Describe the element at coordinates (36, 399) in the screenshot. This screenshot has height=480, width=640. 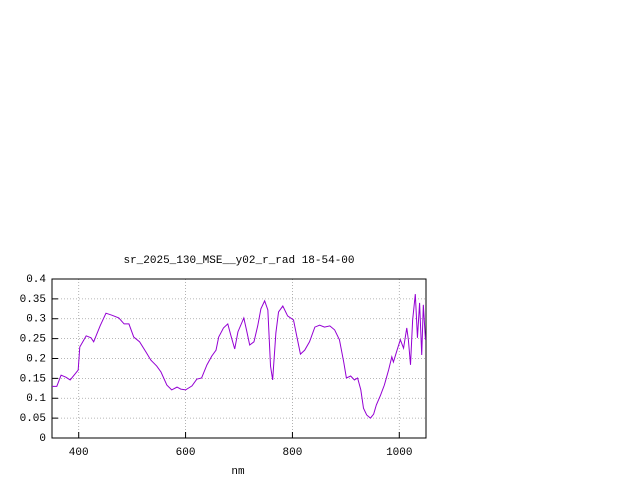
I see `y-tick-label: 0.1` at that location.